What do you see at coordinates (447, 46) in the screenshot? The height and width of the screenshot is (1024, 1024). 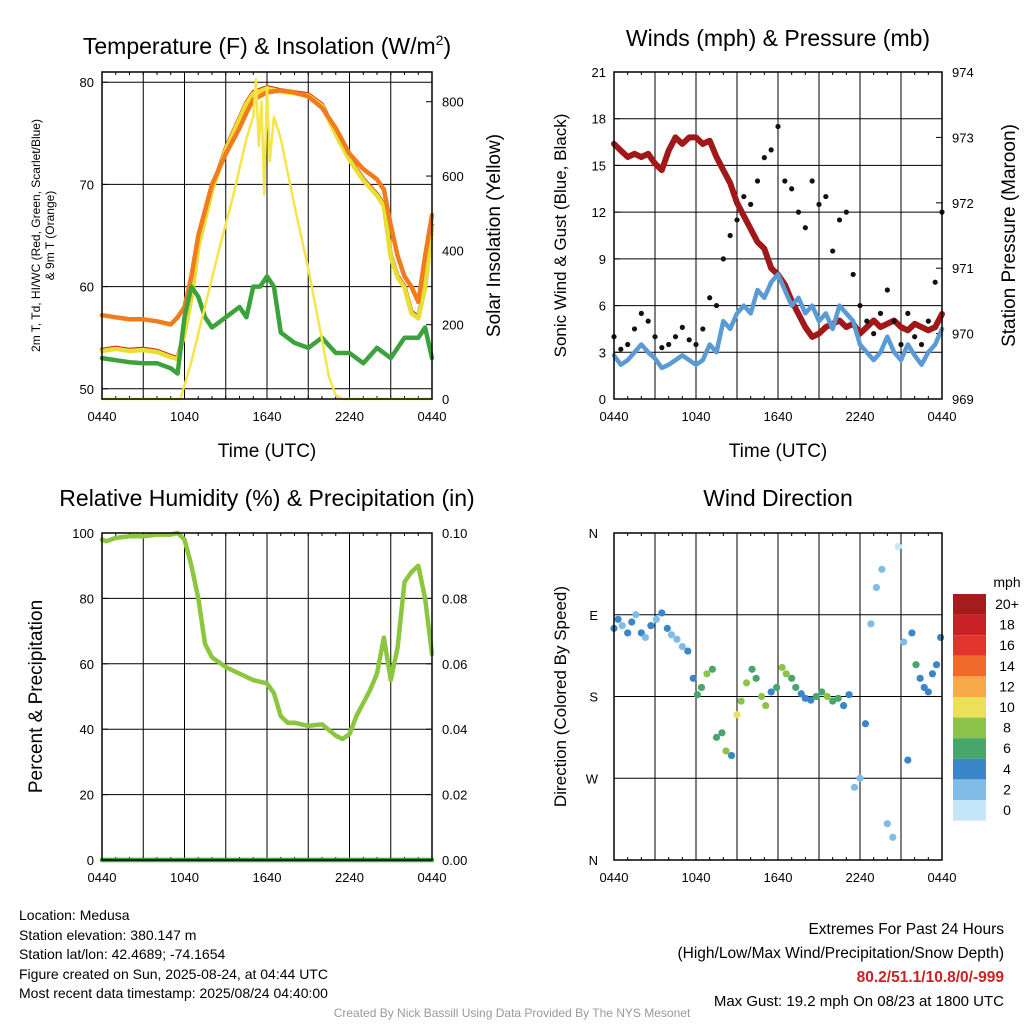 I see `title-end: )` at bounding box center [447, 46].